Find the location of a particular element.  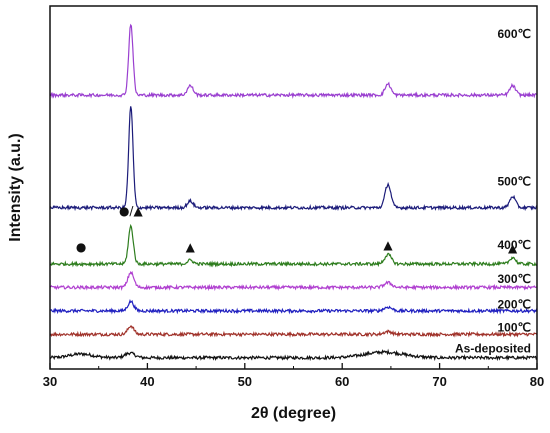

x-tick-label: 30 is located at coordinates (50, 381).